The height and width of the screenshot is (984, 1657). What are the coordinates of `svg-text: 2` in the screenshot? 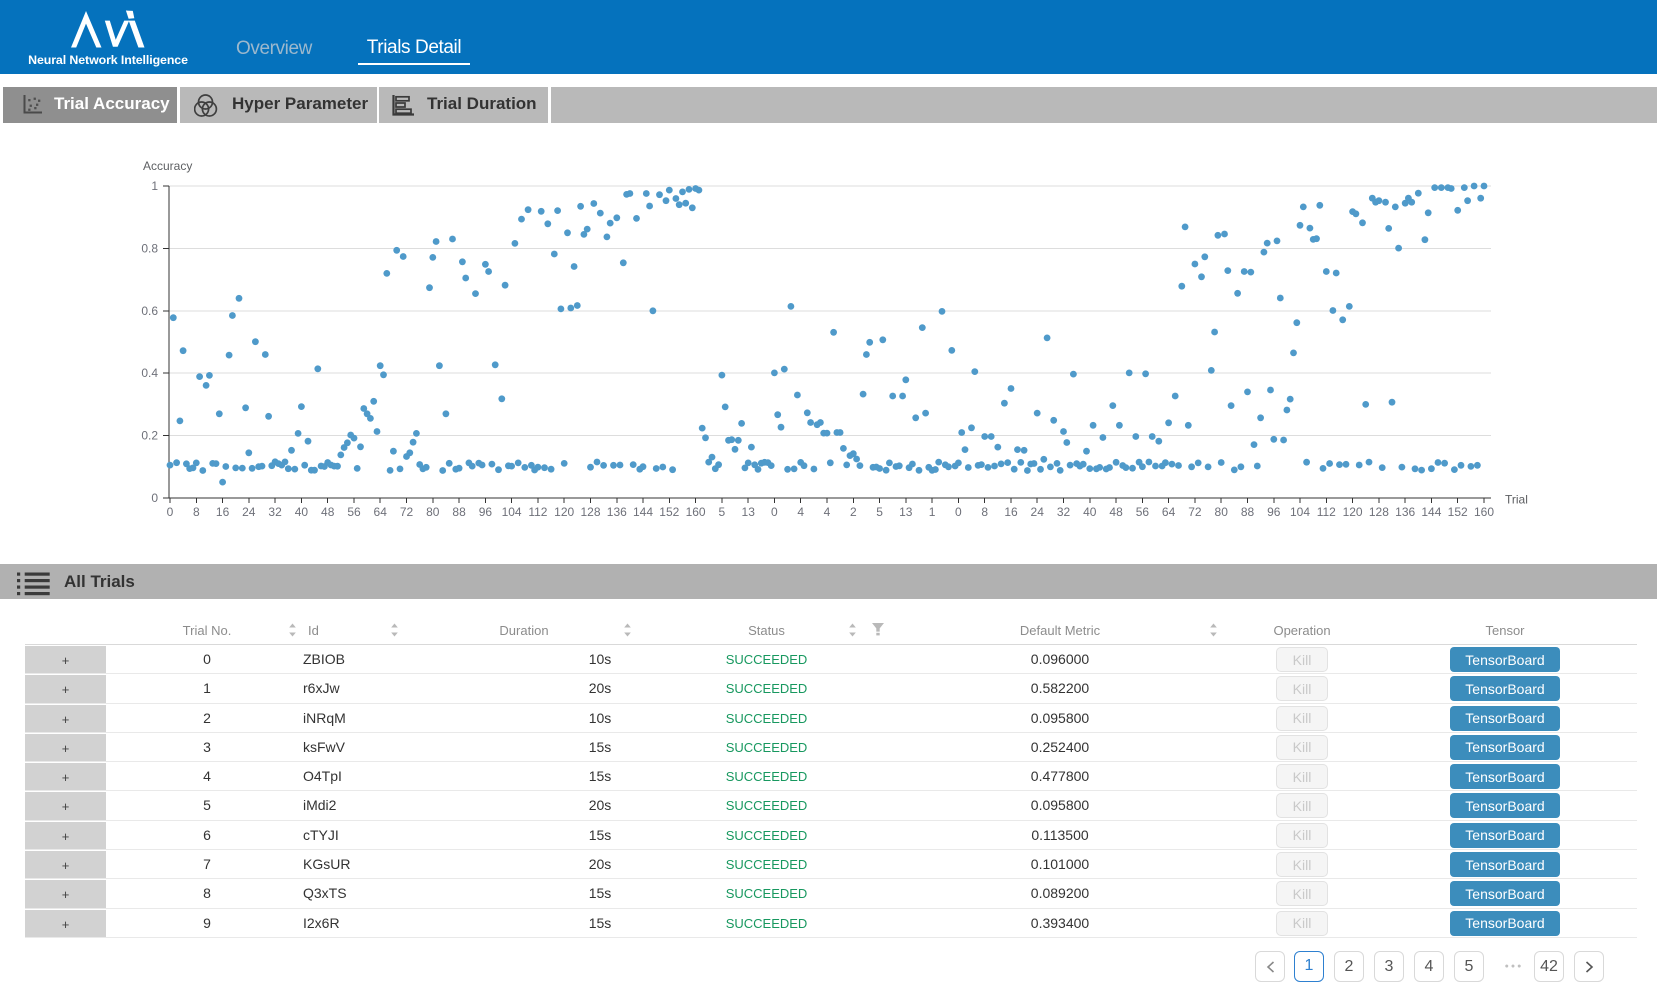 It's located at (853, 512).